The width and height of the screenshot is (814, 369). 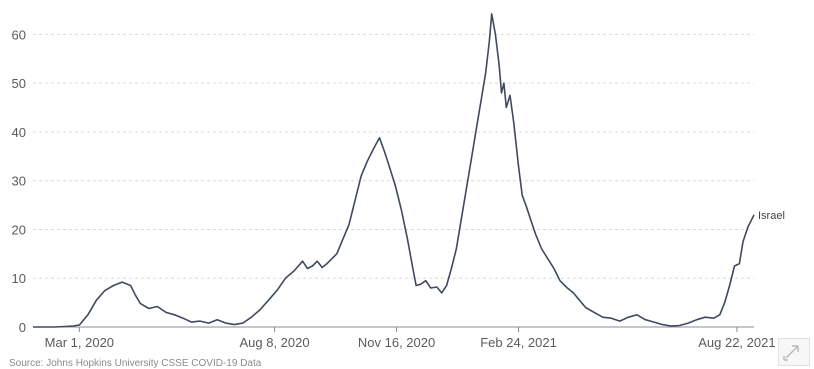 I want to click on y-tick-label: 60, so click(x=19, y=34).